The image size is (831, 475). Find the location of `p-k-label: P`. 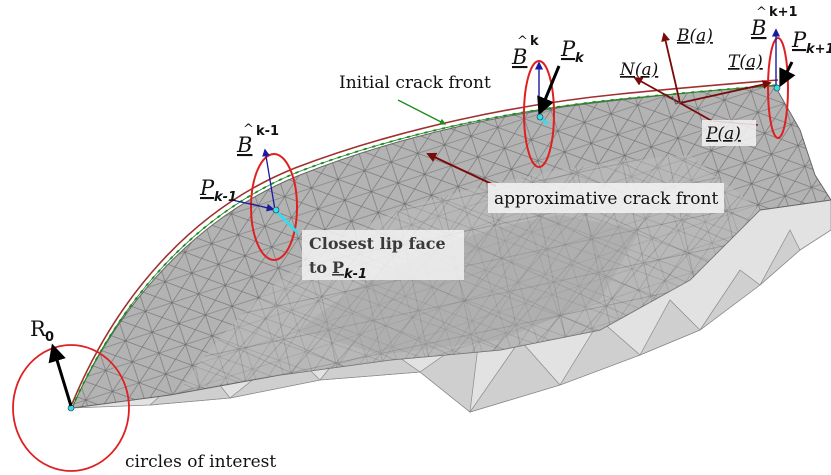

p-k-label: P is located at coordinates (568, 49).